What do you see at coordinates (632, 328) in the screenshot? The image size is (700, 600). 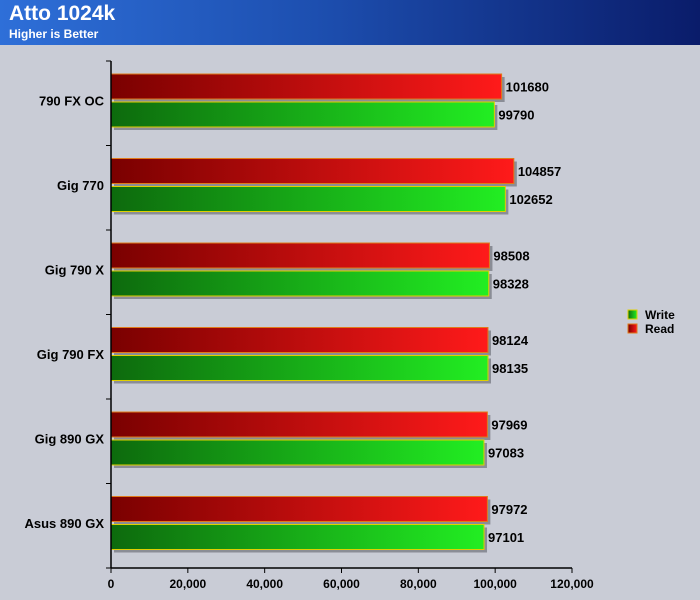 I see `legend-swatch-read` at bounding box center [632, 328].